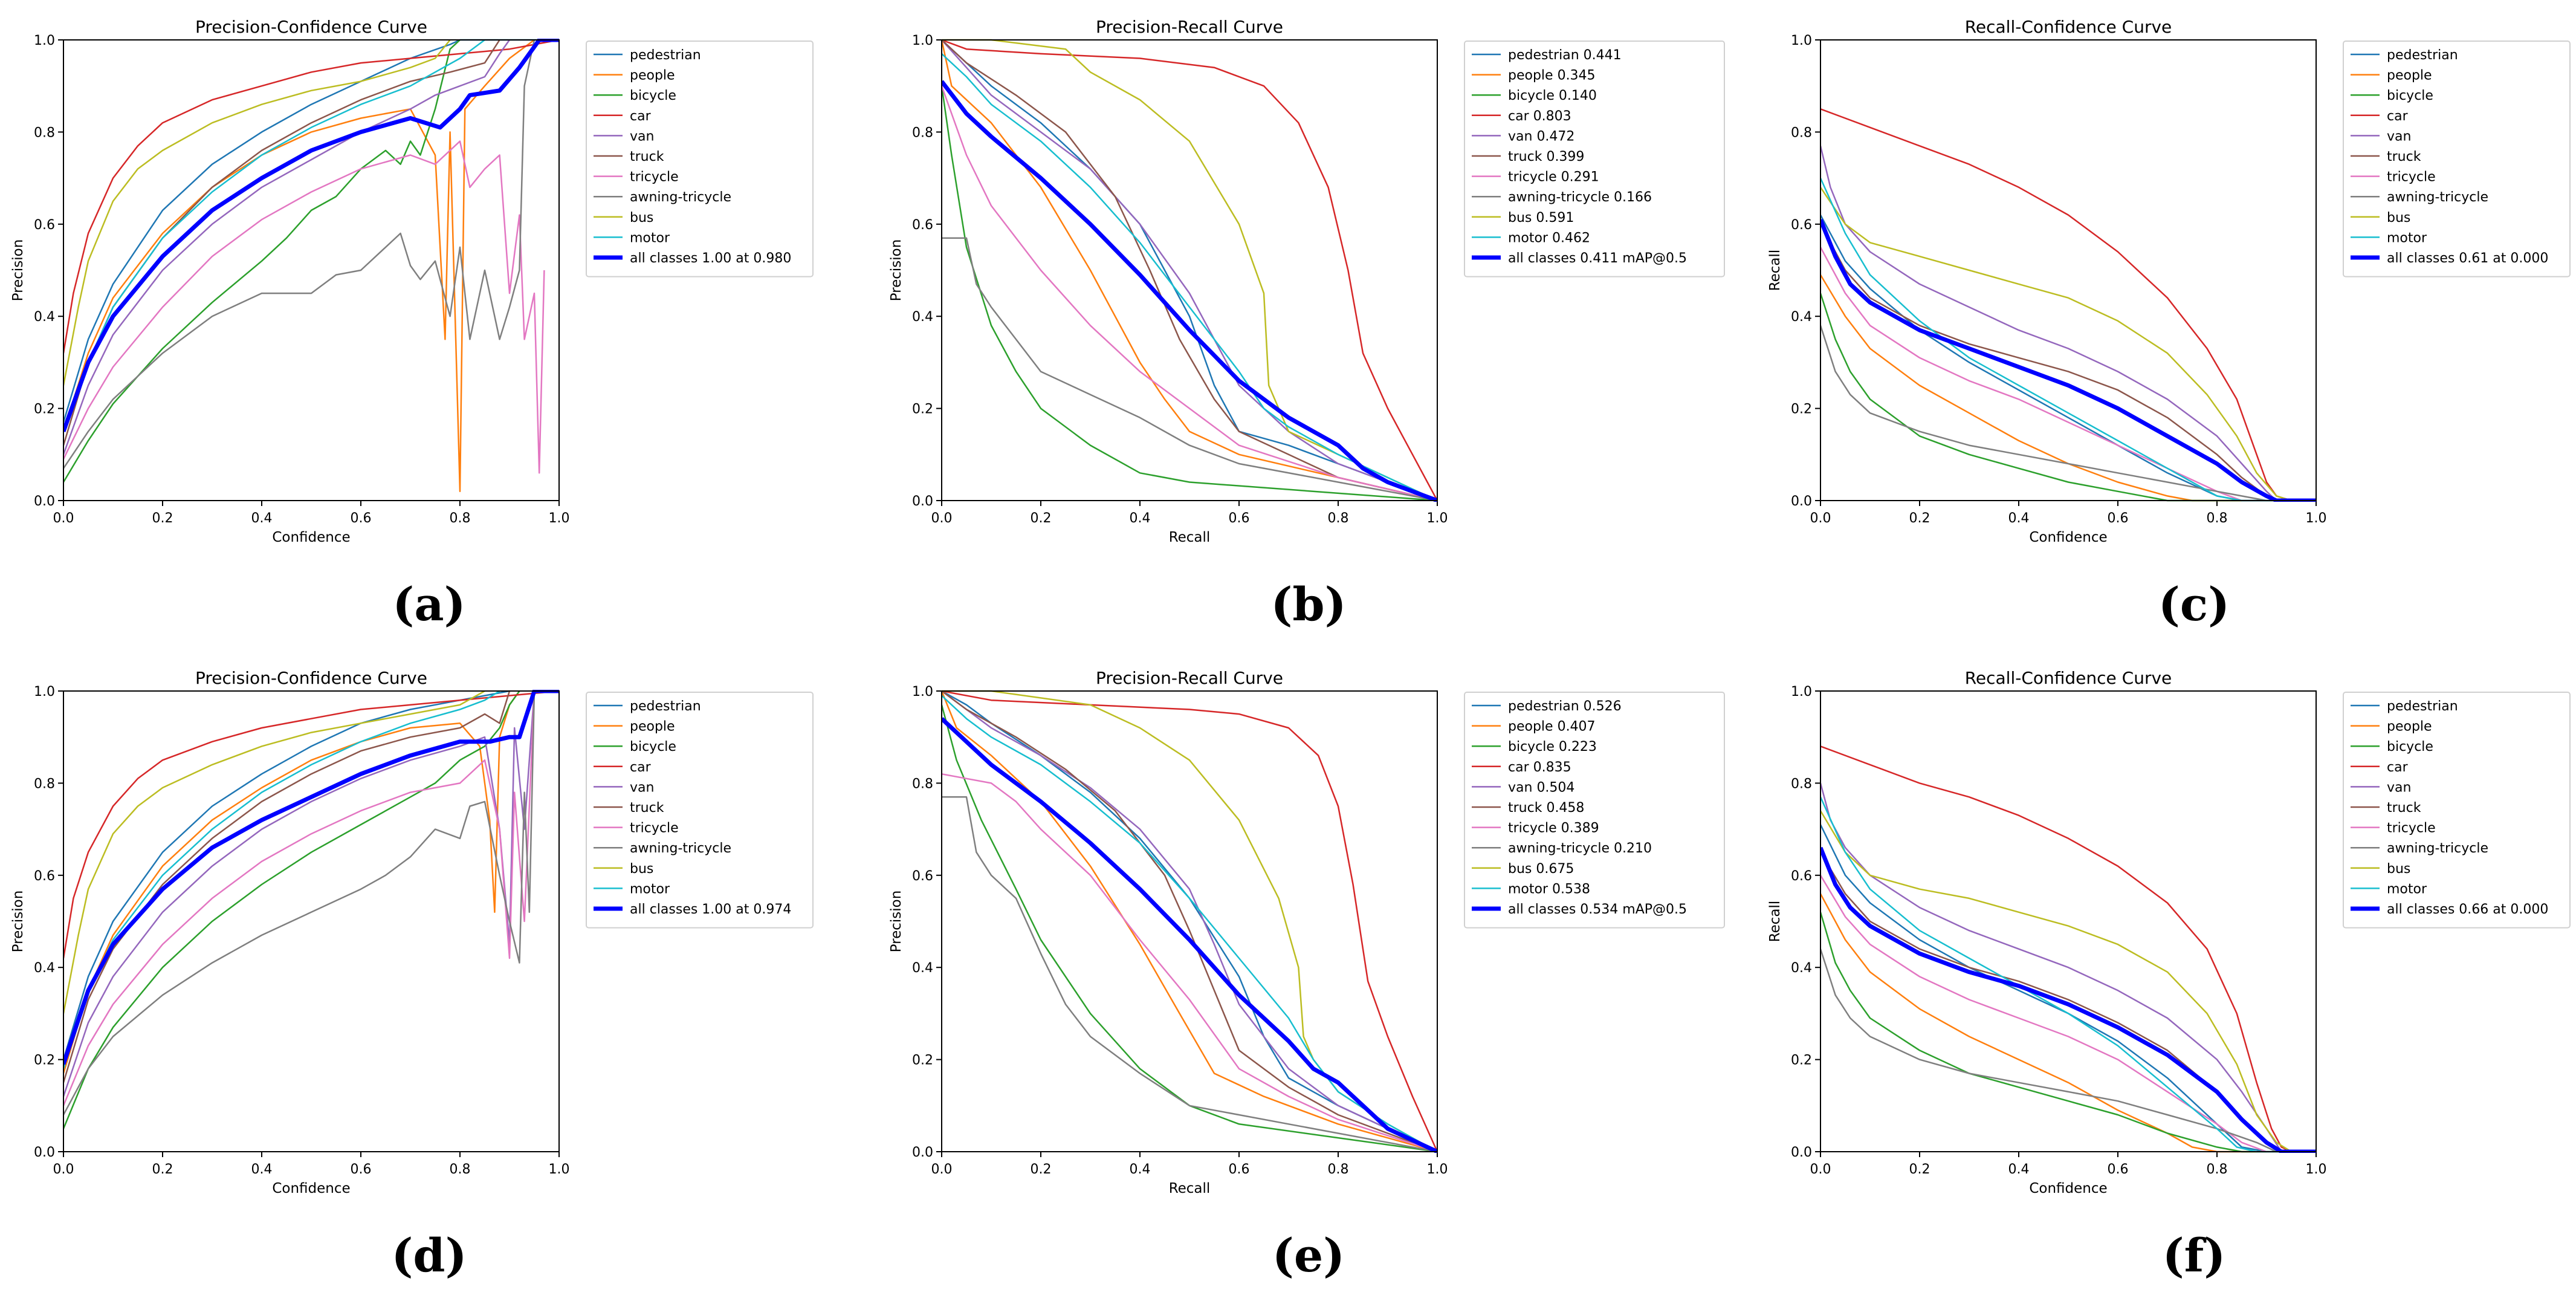  I want to click on y-tick-label: 0.6, so click(1801, 225).